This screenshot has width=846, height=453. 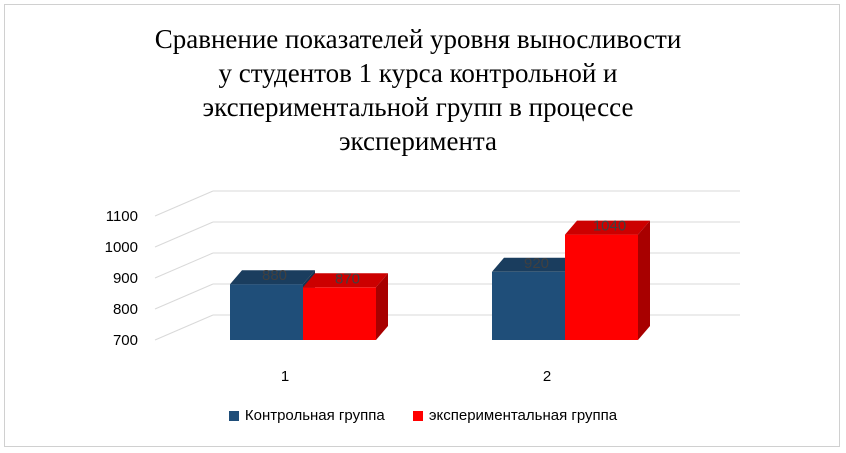 I want to click on data-label: 920, so click(x=536, y=263).